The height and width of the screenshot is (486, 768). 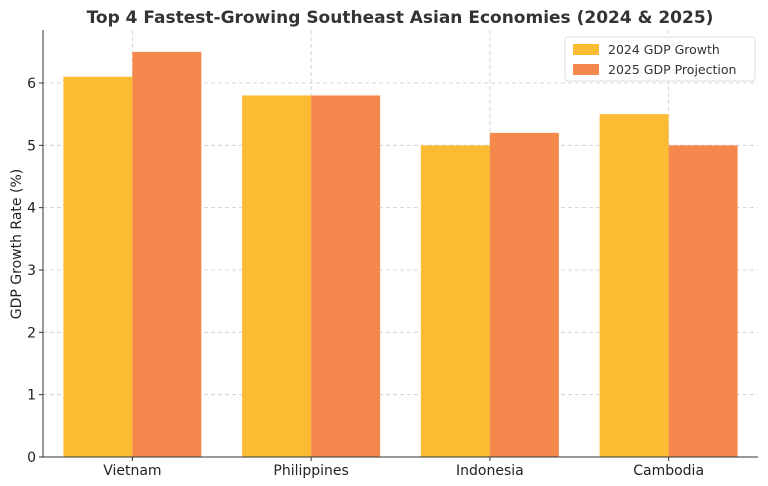 What do you see at coordinates (31, 84) in the screenshot?
I see `y-tick-label: 6` at bounding box center [31, 84].